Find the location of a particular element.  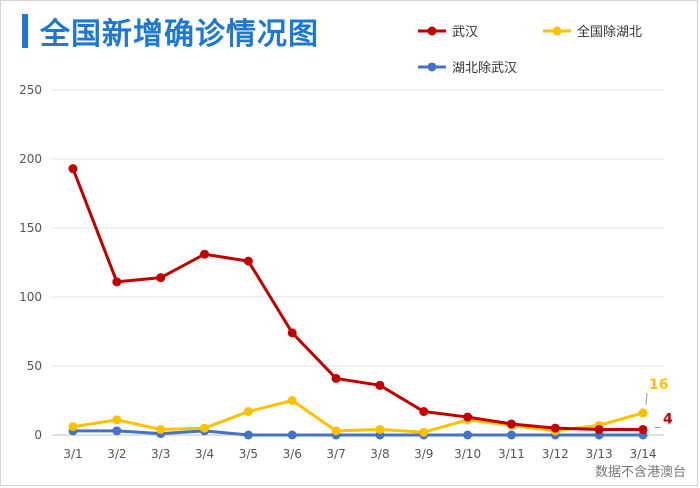

x-tick-label: 3/5 is located at coordinates (248, 454).